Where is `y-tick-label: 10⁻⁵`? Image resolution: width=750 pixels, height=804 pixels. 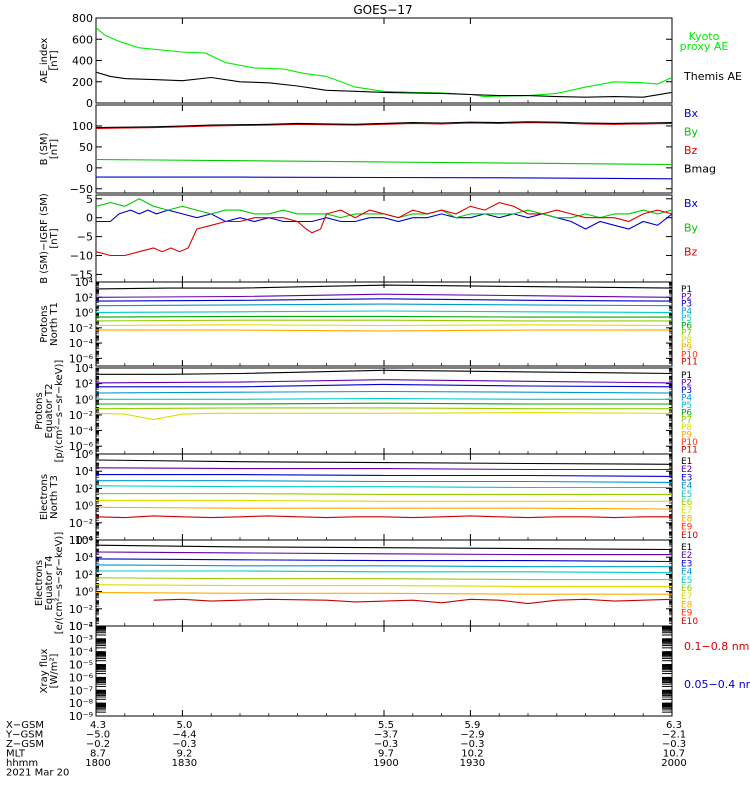
y-tick-label: 10⁻⁵ is located at coordinates (81, 665).